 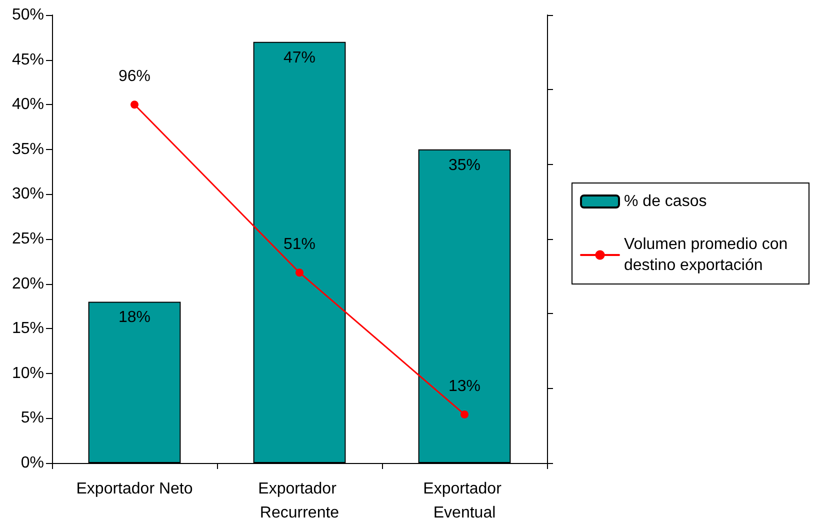 What do you see at coordinates (32, 418) in the screenshot?
I see `y-tick-label: 5%` at bounding box center [32, 418].